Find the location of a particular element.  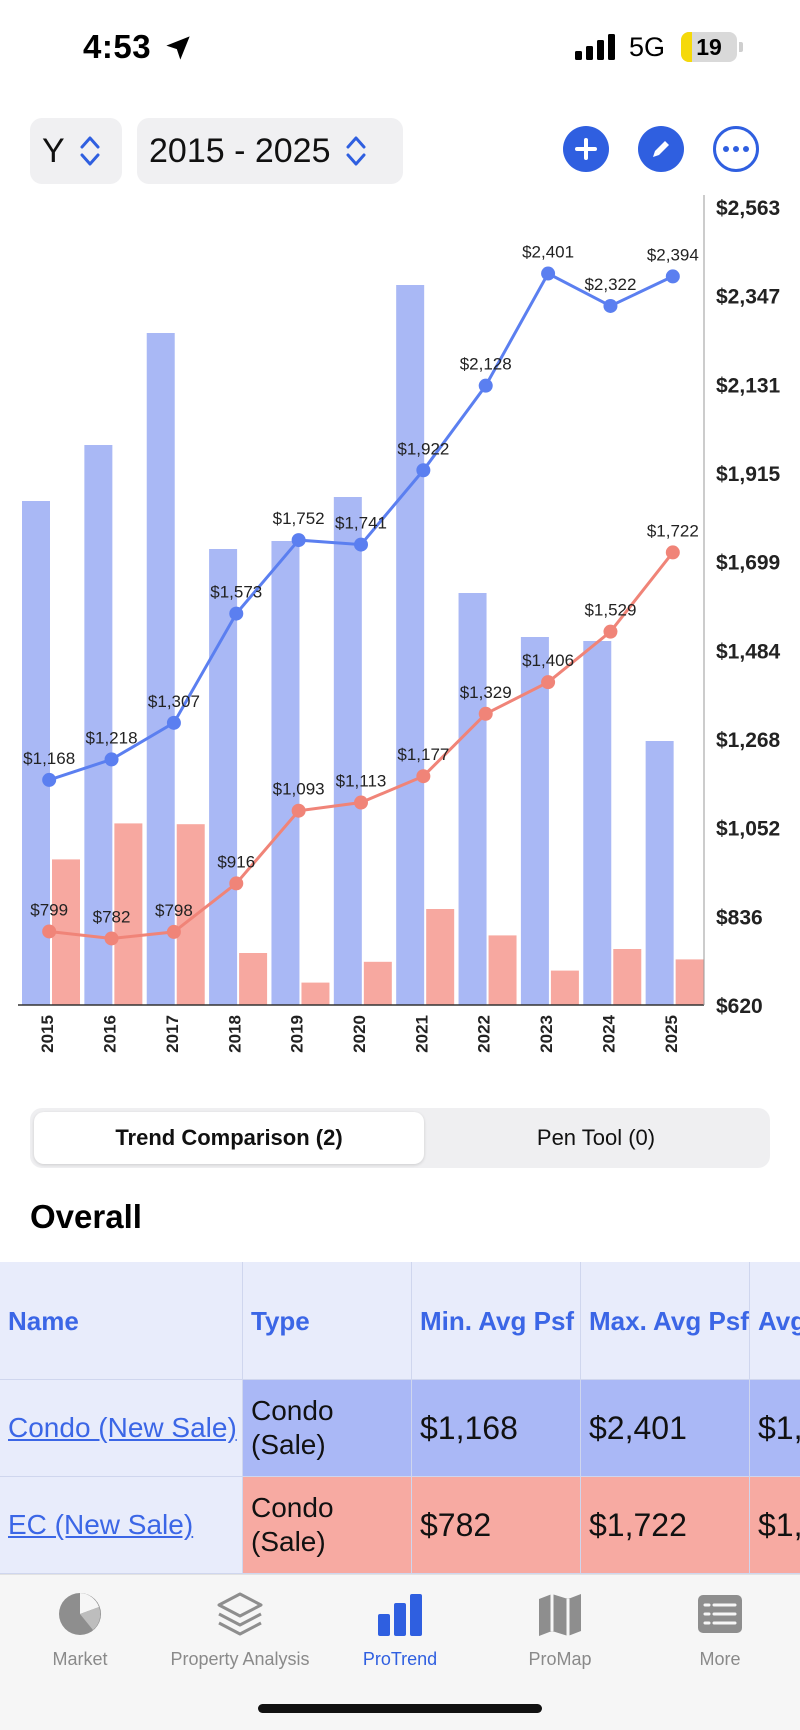

more-button is located at coordinates (736, 149).